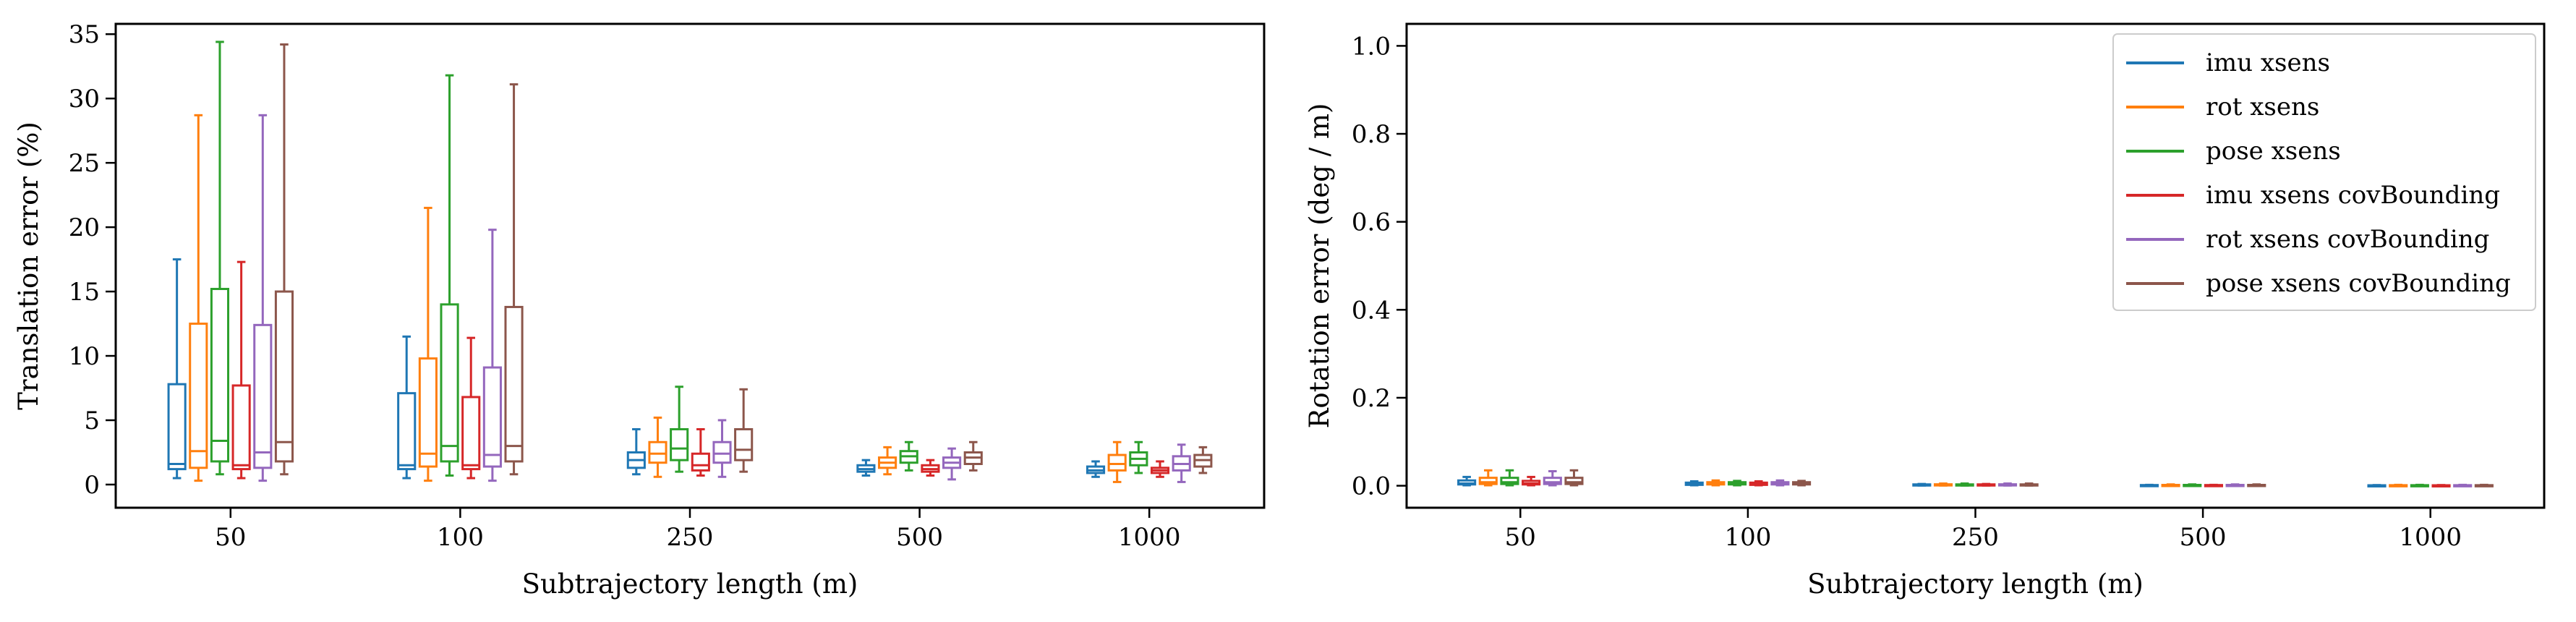  Describe the element at coordinates (92, 420) in the screenshot. I see `y-tick-label: 5` at that location.